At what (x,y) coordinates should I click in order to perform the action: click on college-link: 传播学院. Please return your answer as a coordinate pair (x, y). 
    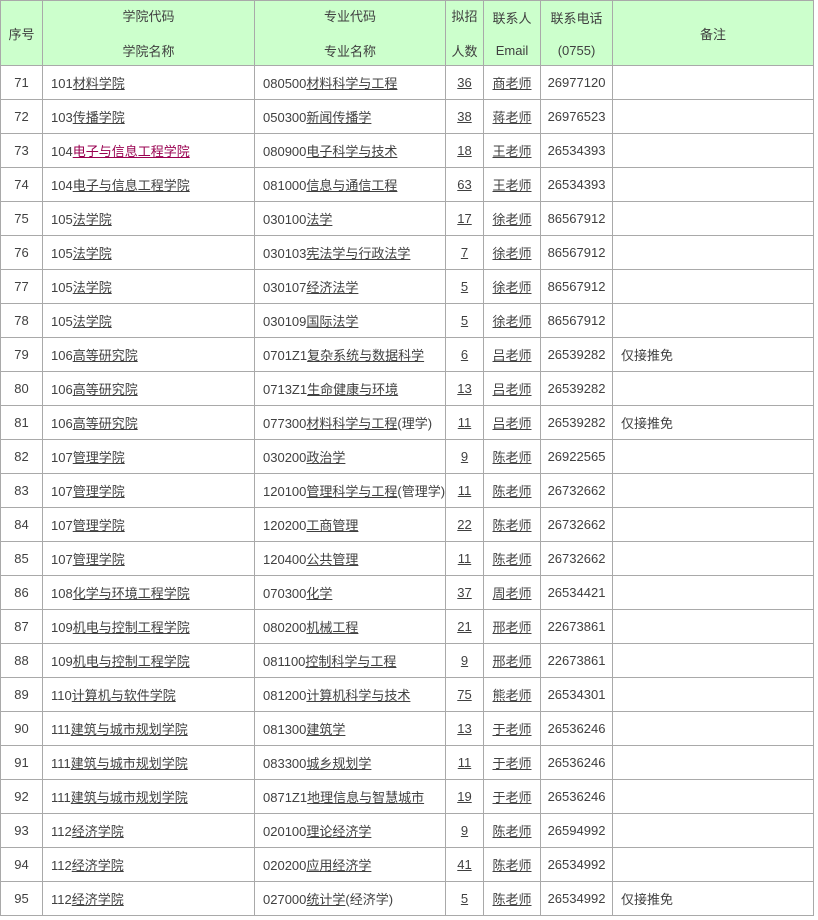
    Looking at the image, I should click on (98, 117).